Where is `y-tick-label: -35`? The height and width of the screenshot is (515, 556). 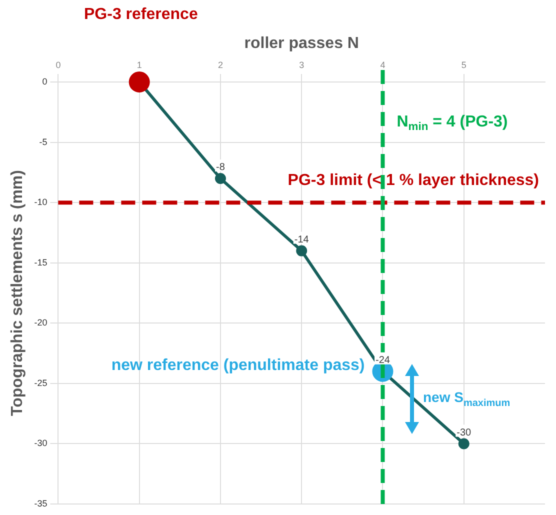 y-tick-label: -35 is located at coordinates (41, 503).